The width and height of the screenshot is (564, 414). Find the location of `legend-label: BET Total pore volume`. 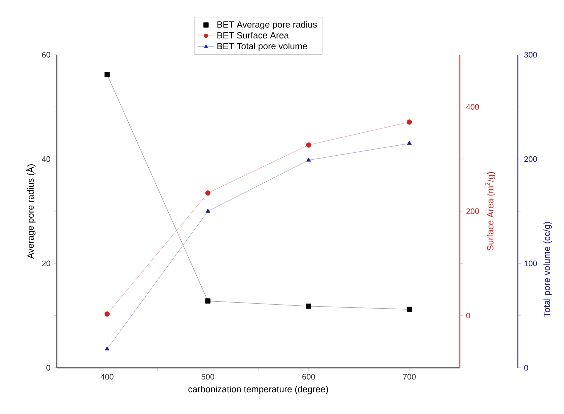

legend-label: BET Total pore volume is located at coordinates (263, 47).